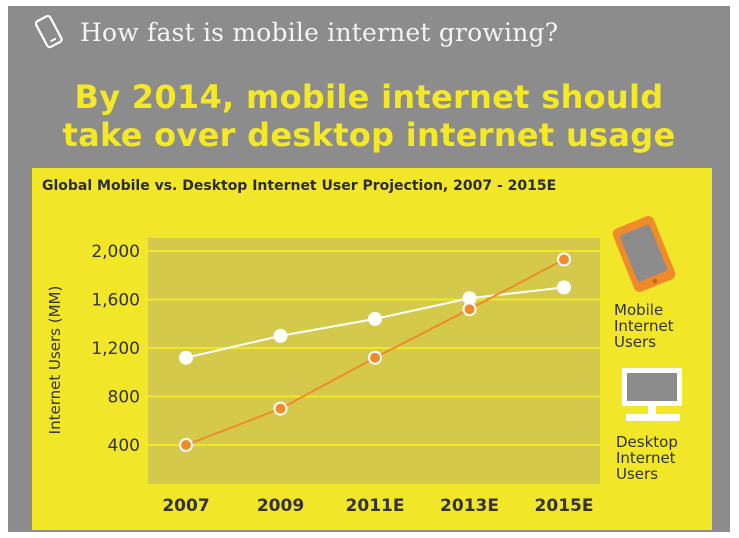  I want to click on mobile-phone-icon, so click(48, 31).